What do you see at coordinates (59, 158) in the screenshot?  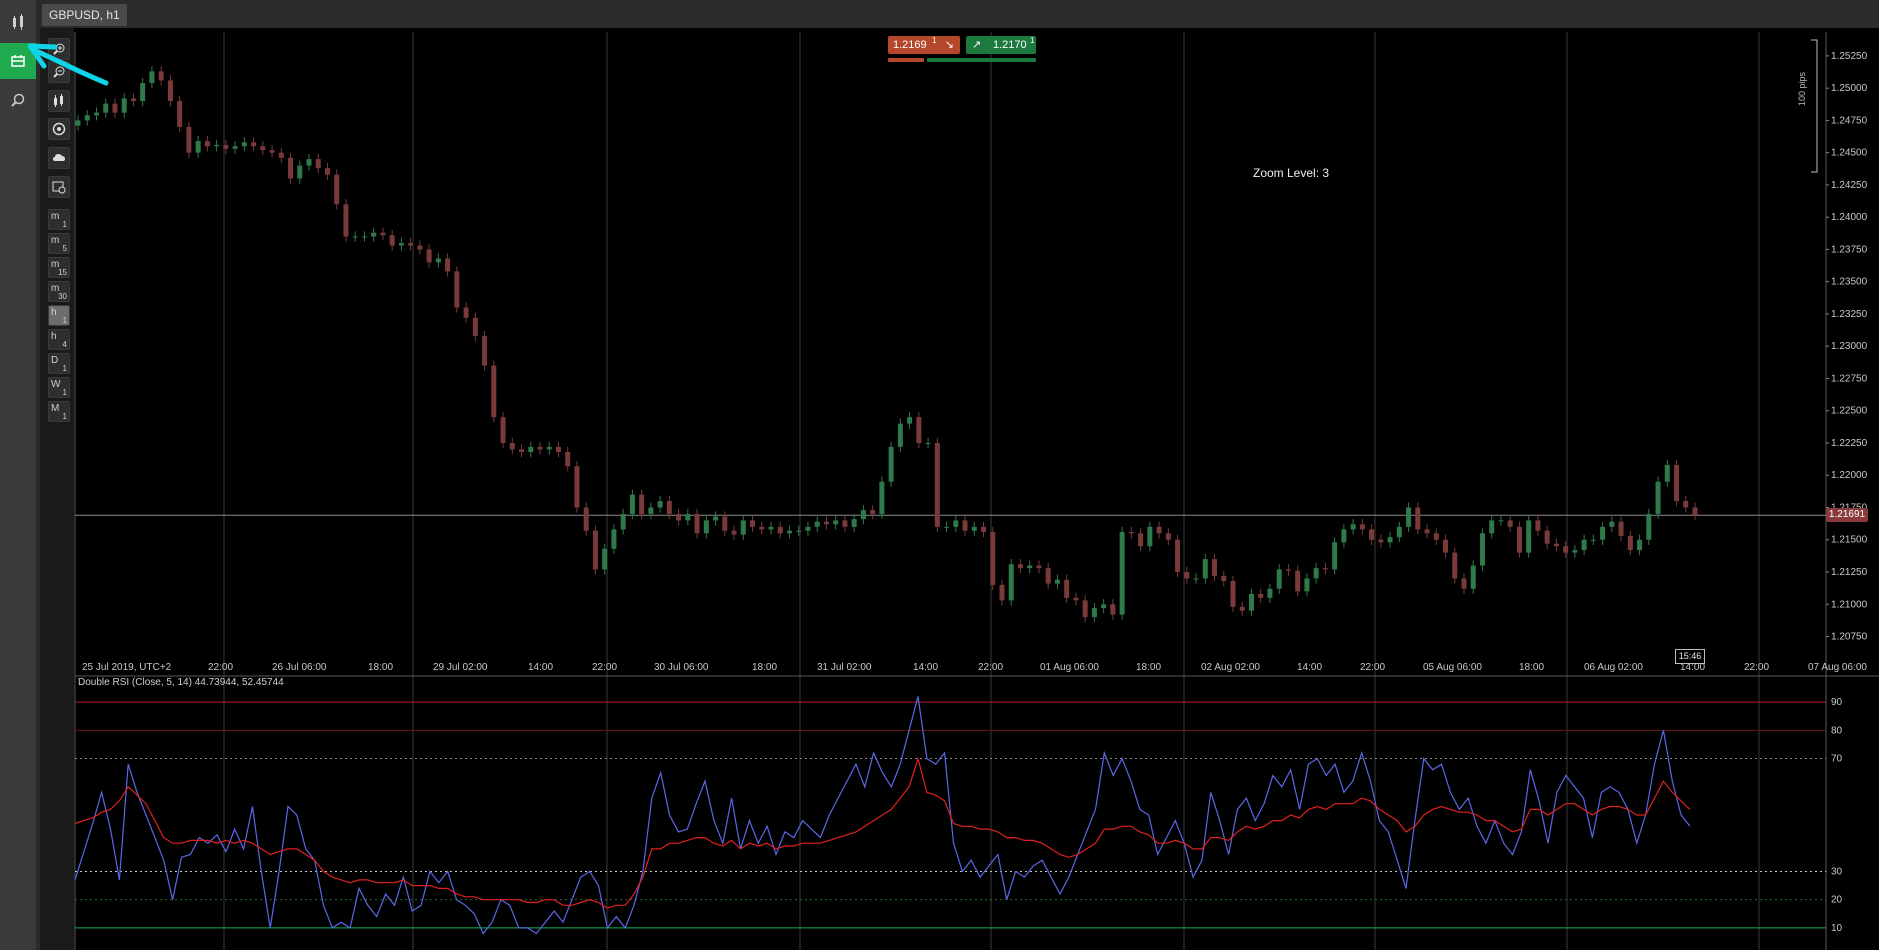 I see `cloud-button` at bounding box center [59, 158].